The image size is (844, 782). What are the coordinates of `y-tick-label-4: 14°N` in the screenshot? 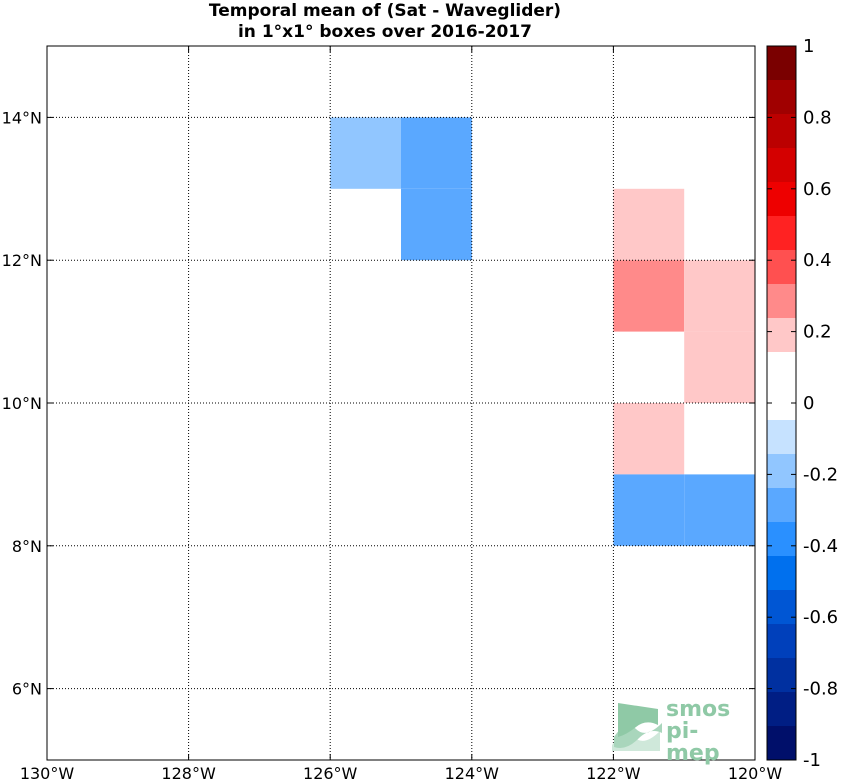 It's located at (22, 117).